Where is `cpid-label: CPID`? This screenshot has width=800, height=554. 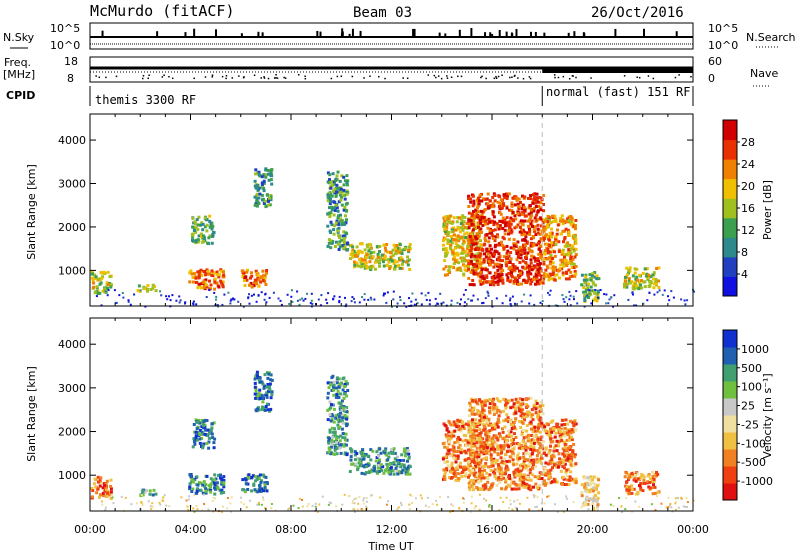
cpid-label: CPID is located at coordinates (20, 95).